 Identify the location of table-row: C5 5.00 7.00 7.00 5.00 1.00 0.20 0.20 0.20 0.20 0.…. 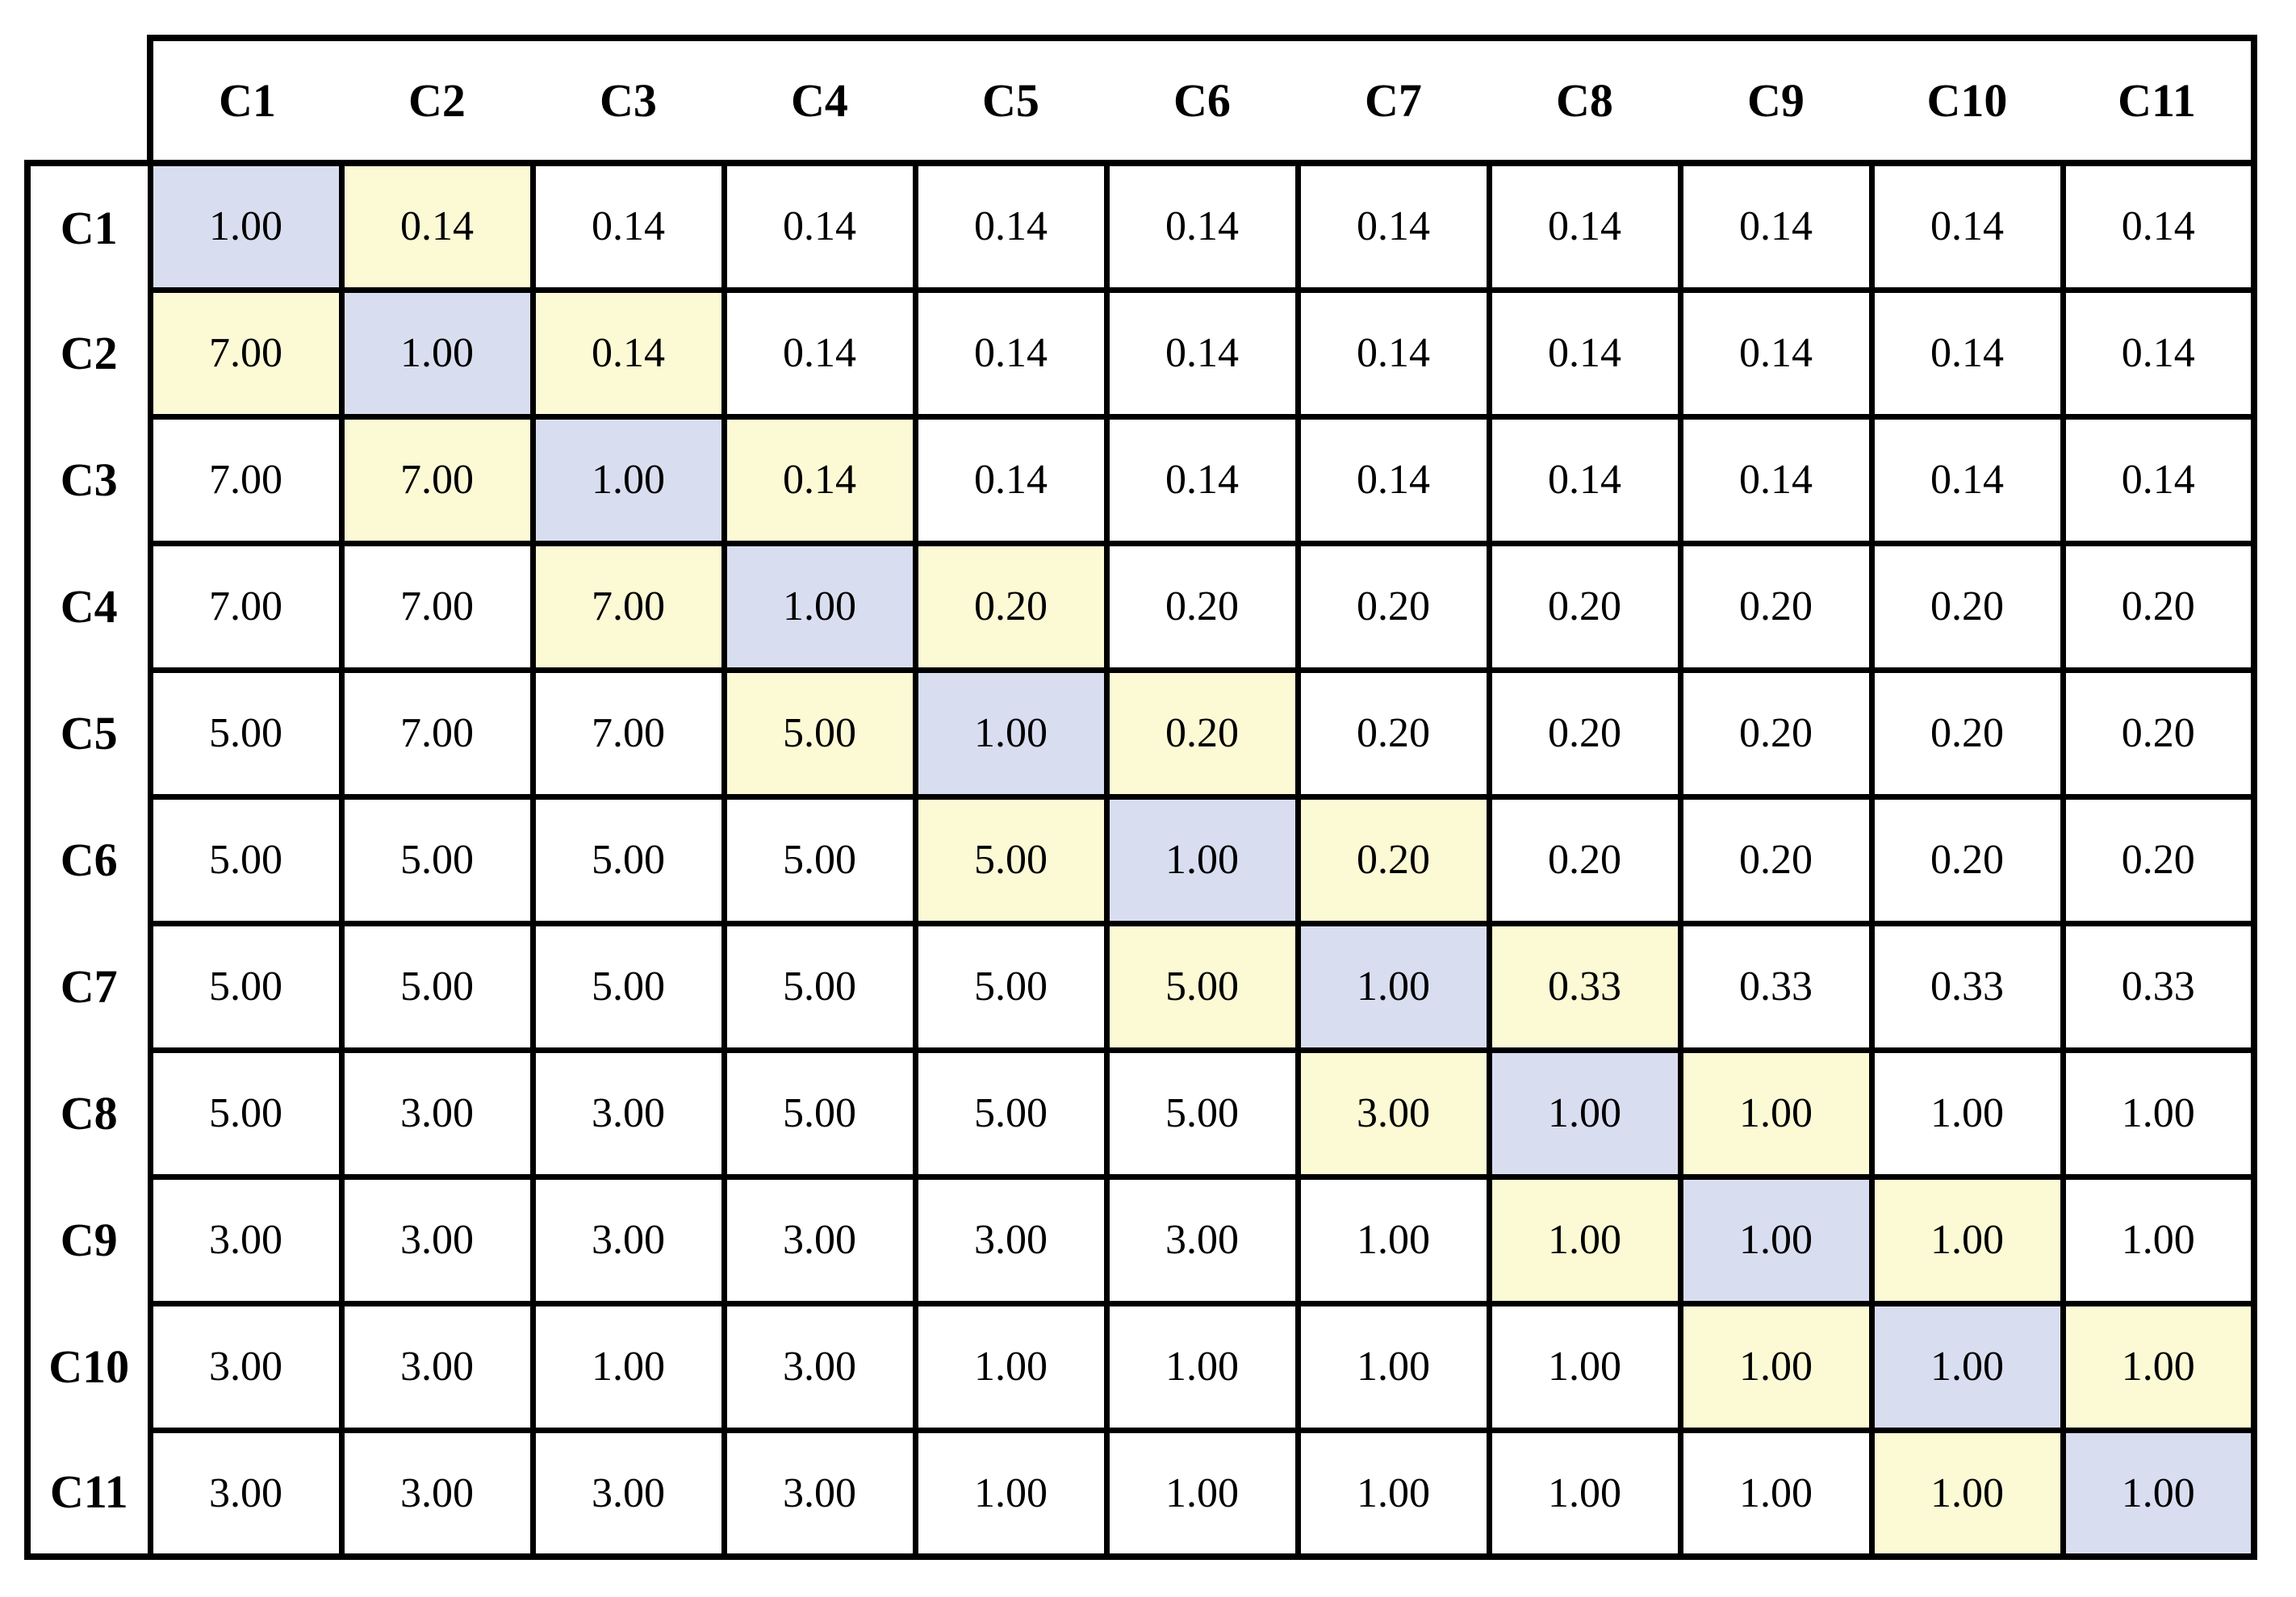
(1140, 733).